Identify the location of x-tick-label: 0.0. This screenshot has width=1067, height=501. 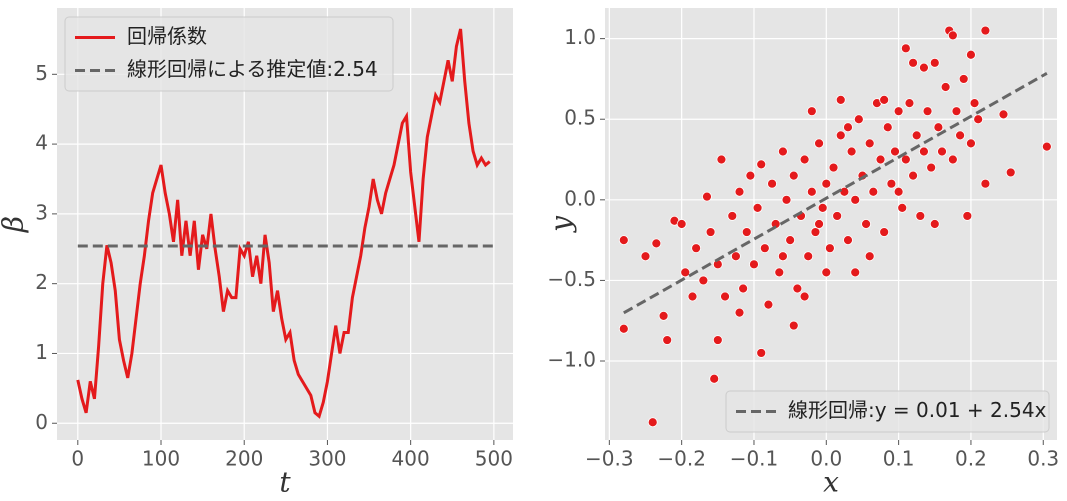
(826, 459).